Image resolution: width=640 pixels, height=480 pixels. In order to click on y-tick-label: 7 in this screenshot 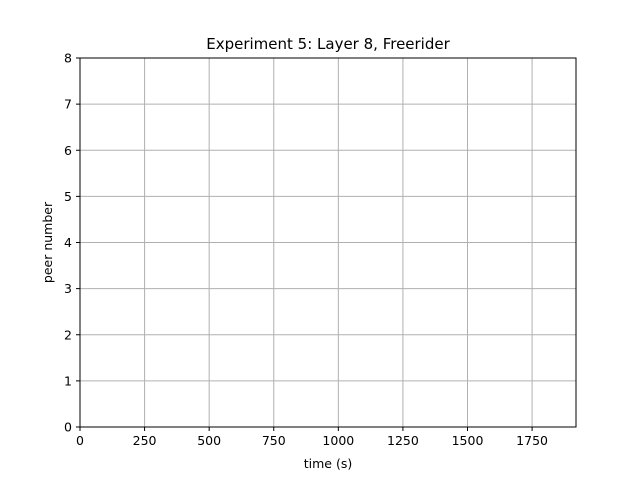, I will do `click(68, 104)`.